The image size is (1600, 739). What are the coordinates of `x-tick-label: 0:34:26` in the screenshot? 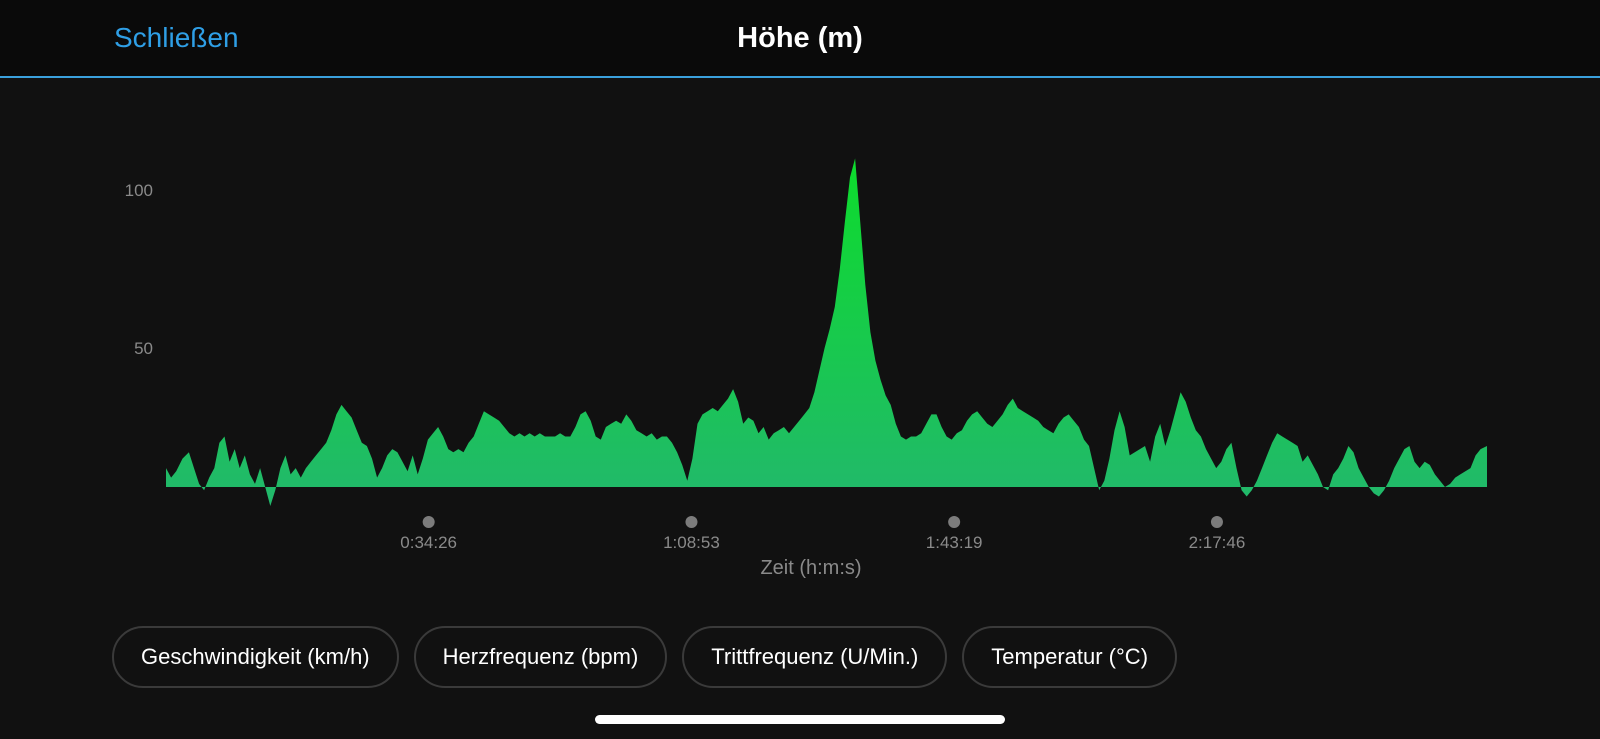 It's located at (428, 542).